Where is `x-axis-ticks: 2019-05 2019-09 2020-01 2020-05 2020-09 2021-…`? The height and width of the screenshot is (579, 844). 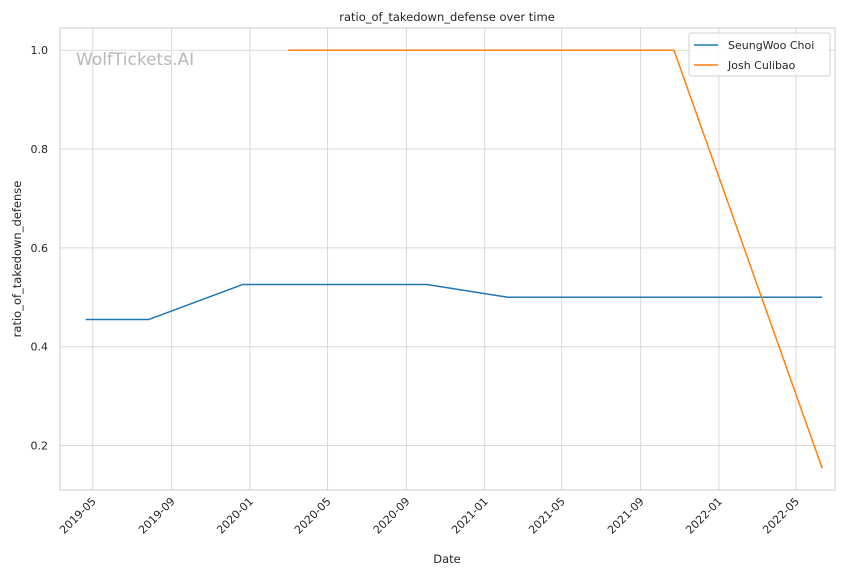
x-axis-ticks: 2019-05 2019-09 2020-01 2020-05 2020-09 2021-… is located at coordinates (429, 516).